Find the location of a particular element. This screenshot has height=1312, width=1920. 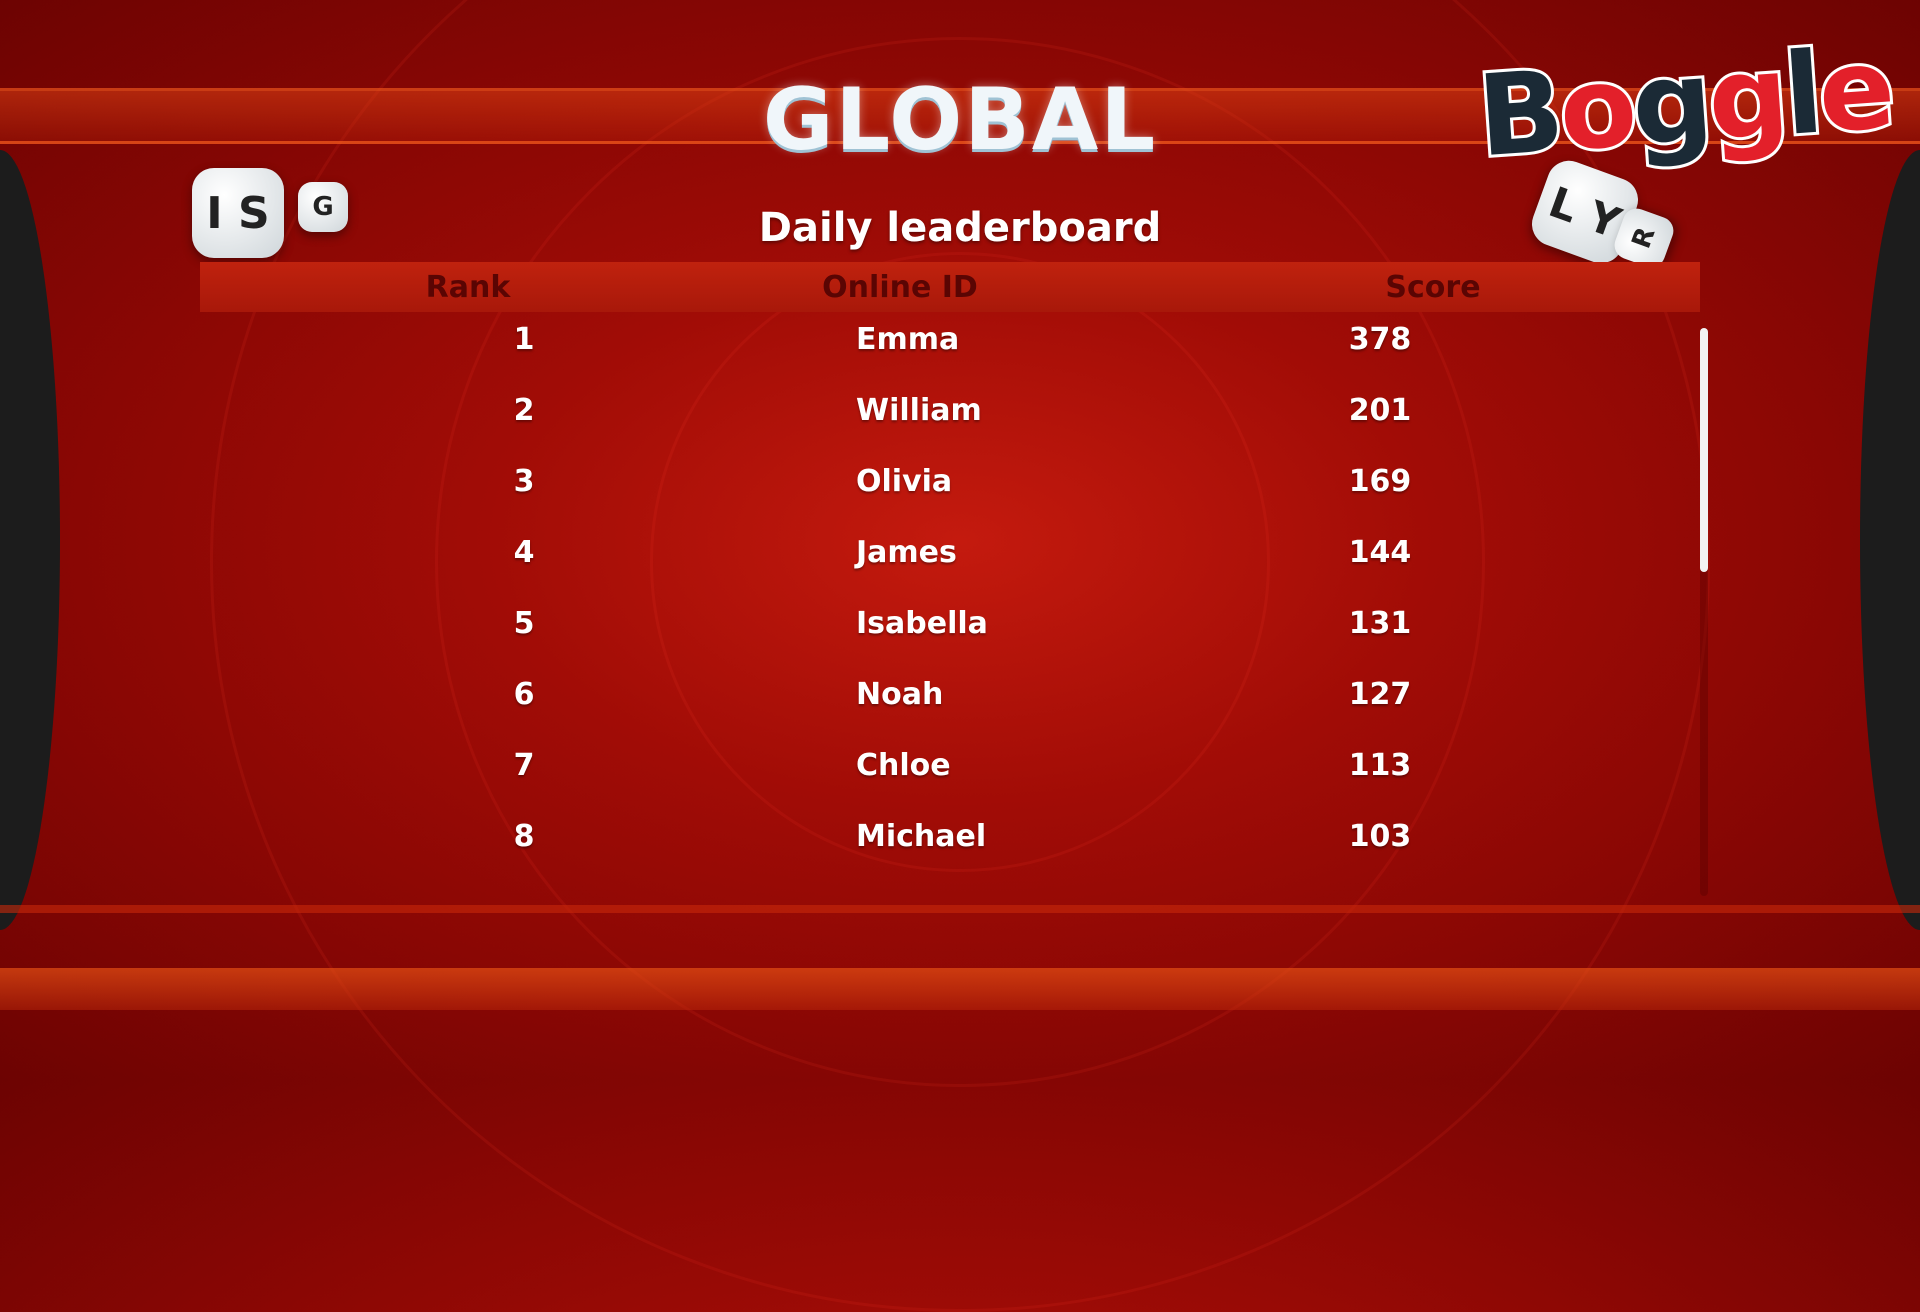

table-row: 2 William 201 is located at coordinates (960, 423).